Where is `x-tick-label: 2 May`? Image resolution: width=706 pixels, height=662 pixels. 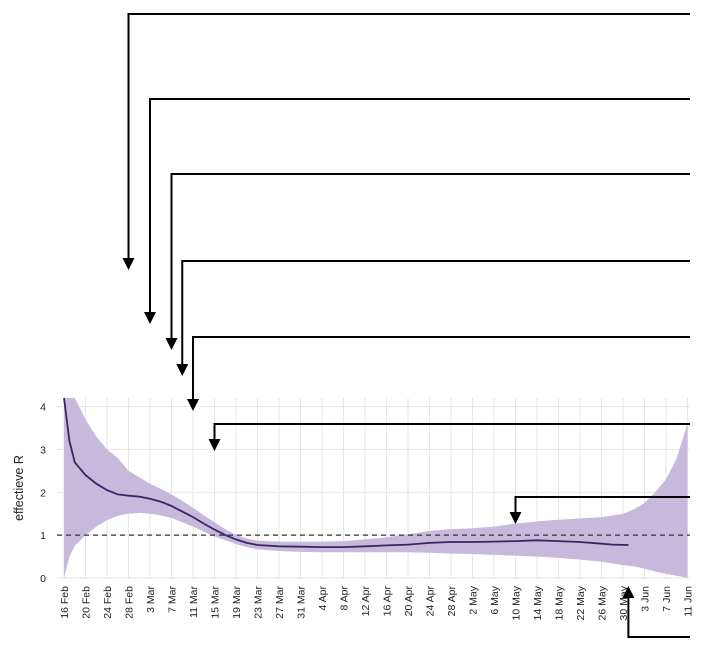 x-tick-label: 2 May is located at coordinates (474, 599).